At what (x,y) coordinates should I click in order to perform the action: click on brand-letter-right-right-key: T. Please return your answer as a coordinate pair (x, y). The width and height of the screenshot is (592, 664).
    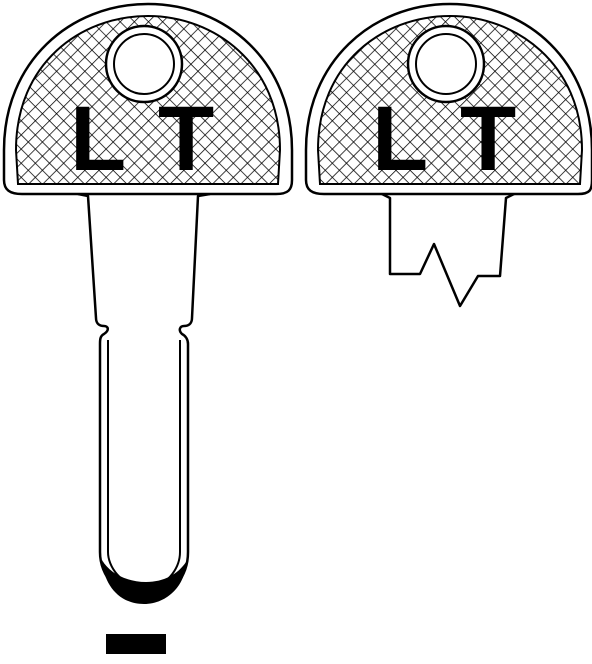
    Looking at the image, I should click on (488, 139).